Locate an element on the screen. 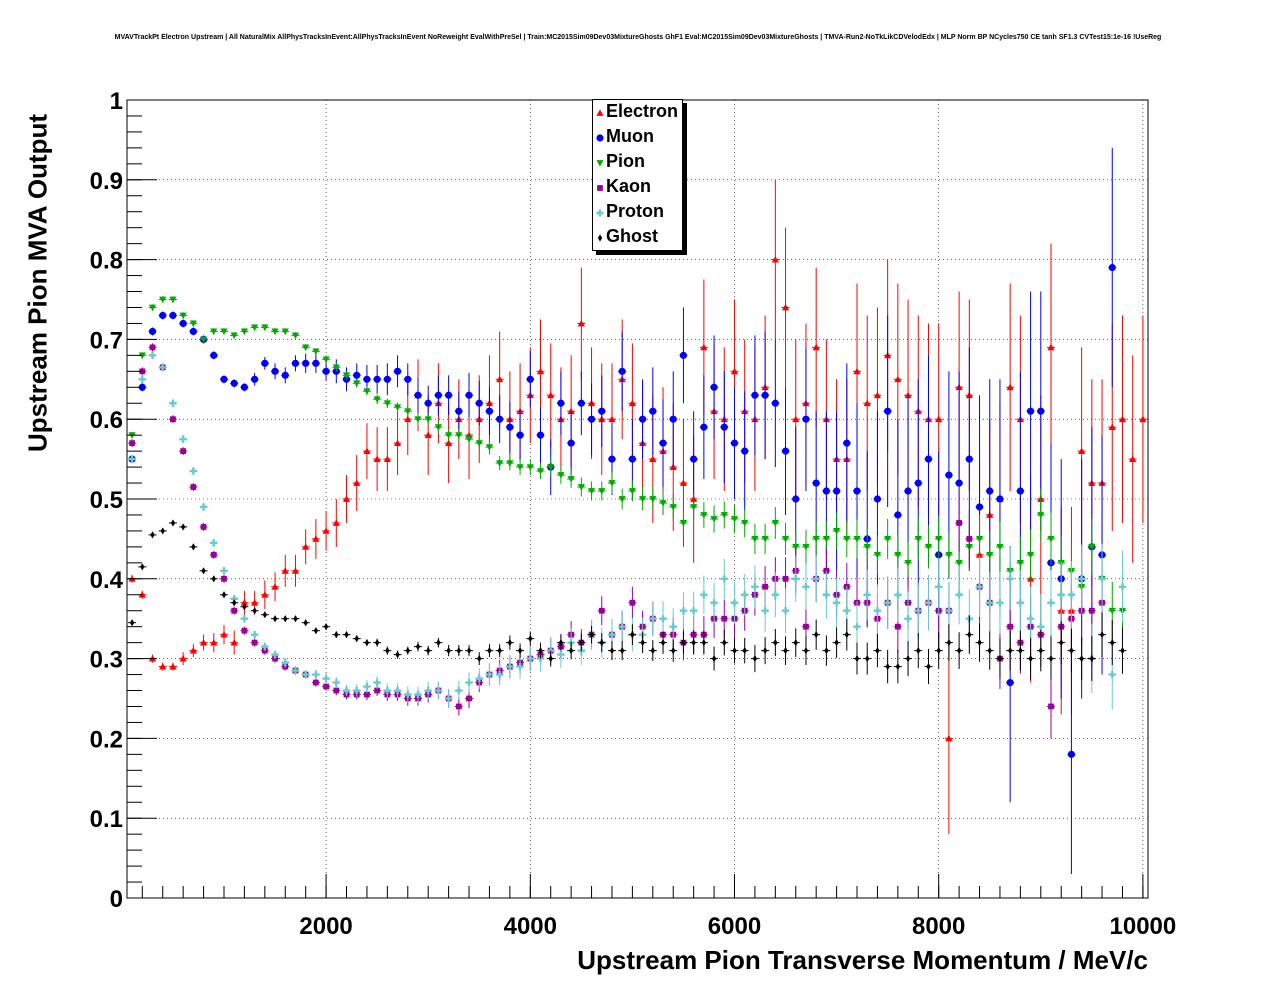 The image size is (1276, 996). legend-label: Muon is located at coordinates (630, 136).